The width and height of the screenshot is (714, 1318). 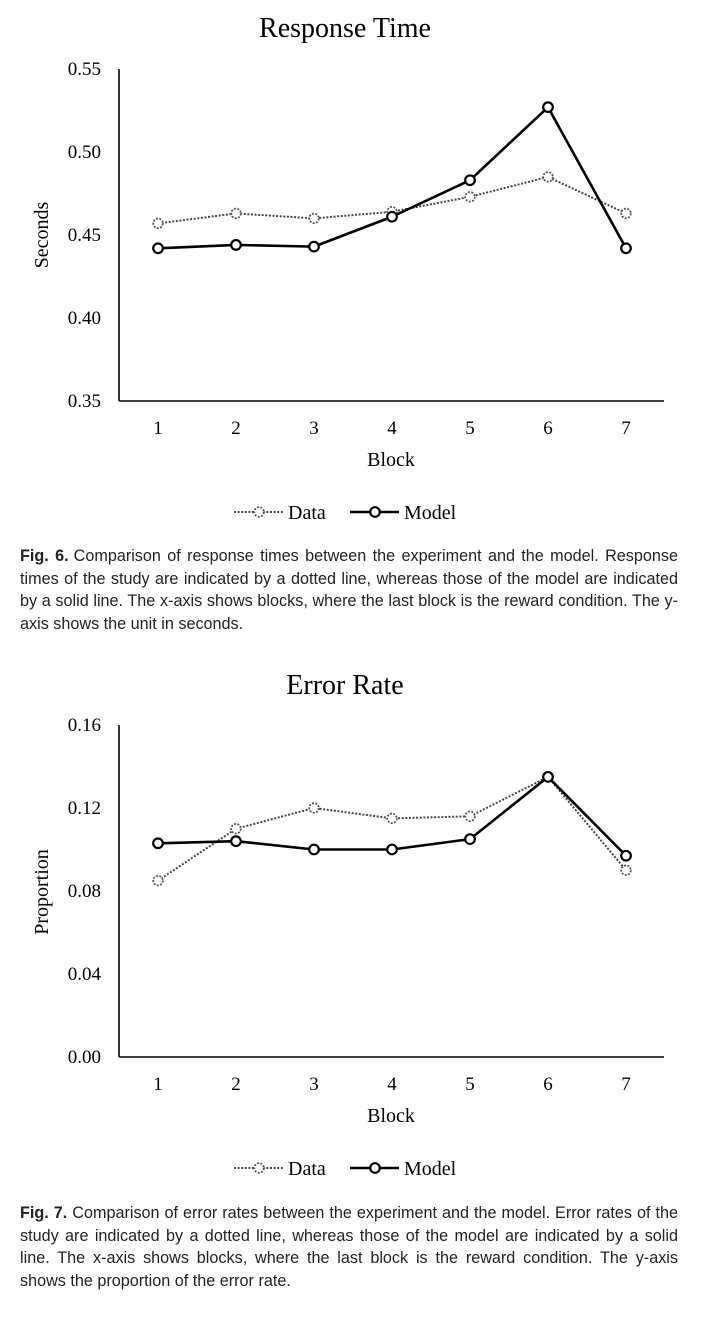 What do you see at coordinates (84, 69) in the screenshot?
I see `y-tick-label: 0.55` at bounding box center [84, 69].